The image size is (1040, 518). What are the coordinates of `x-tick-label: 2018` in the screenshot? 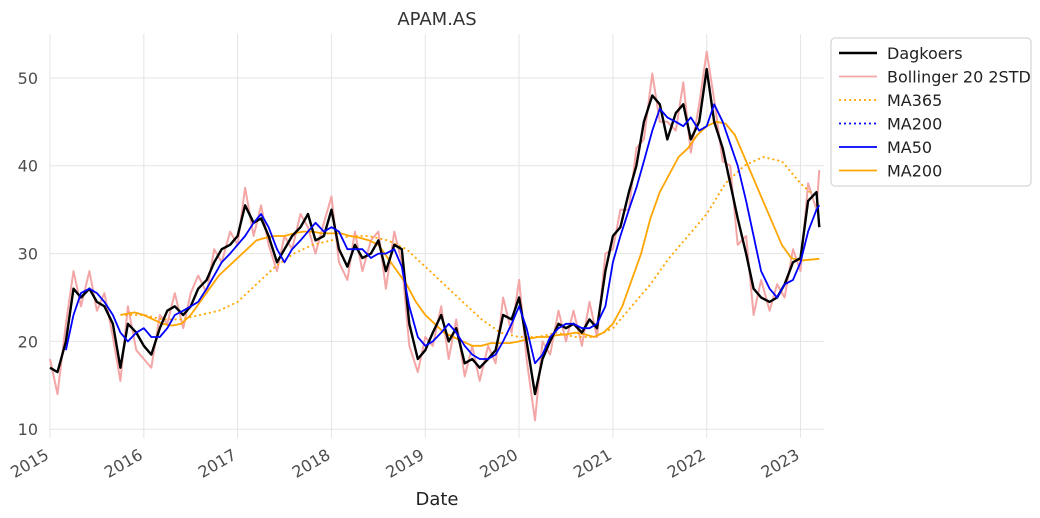 It's located at (311, 463).